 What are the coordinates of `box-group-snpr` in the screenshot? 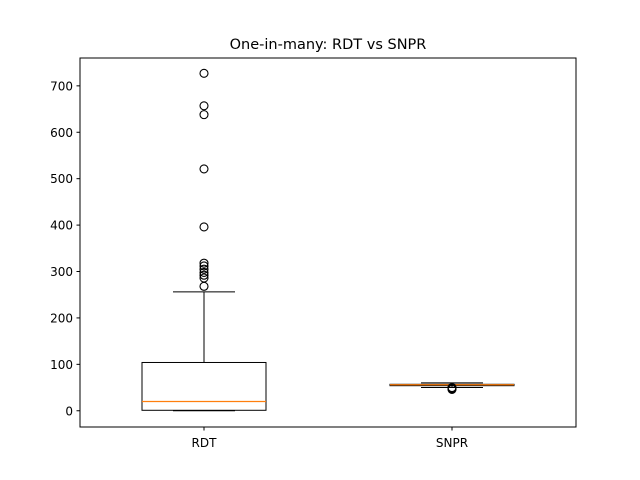 It's located at (452, 388).